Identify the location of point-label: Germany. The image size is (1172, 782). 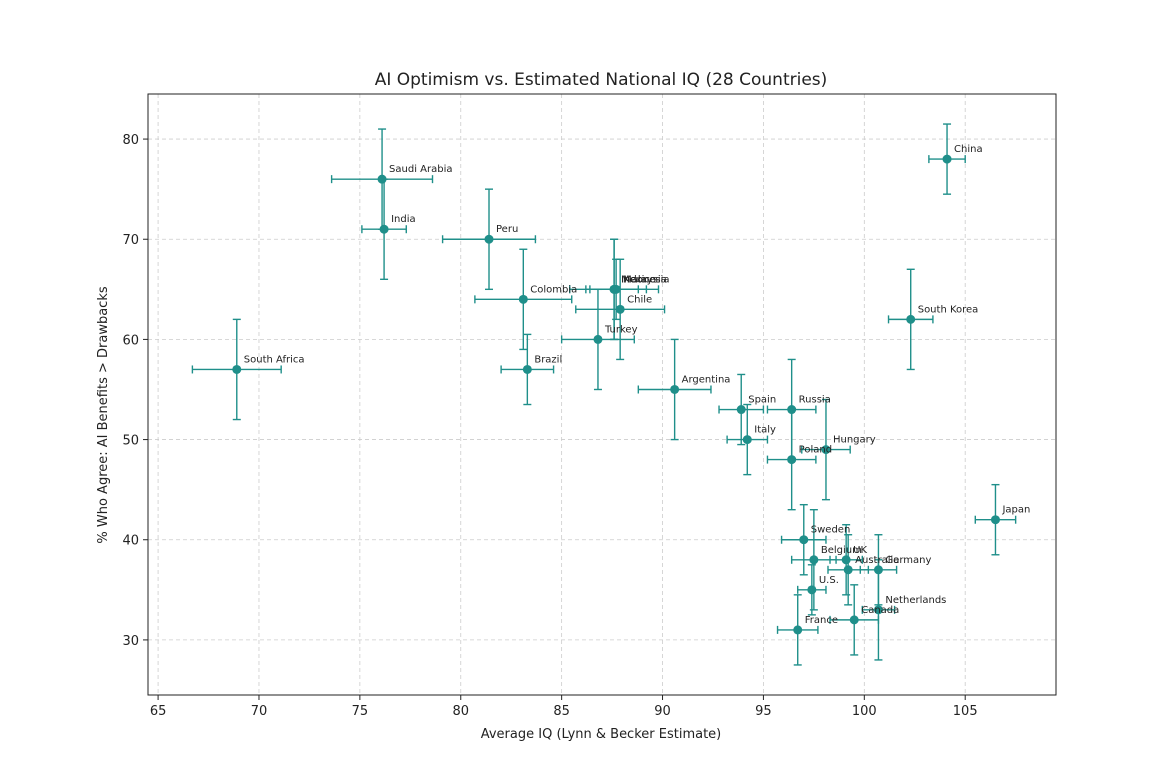
(908, 560).